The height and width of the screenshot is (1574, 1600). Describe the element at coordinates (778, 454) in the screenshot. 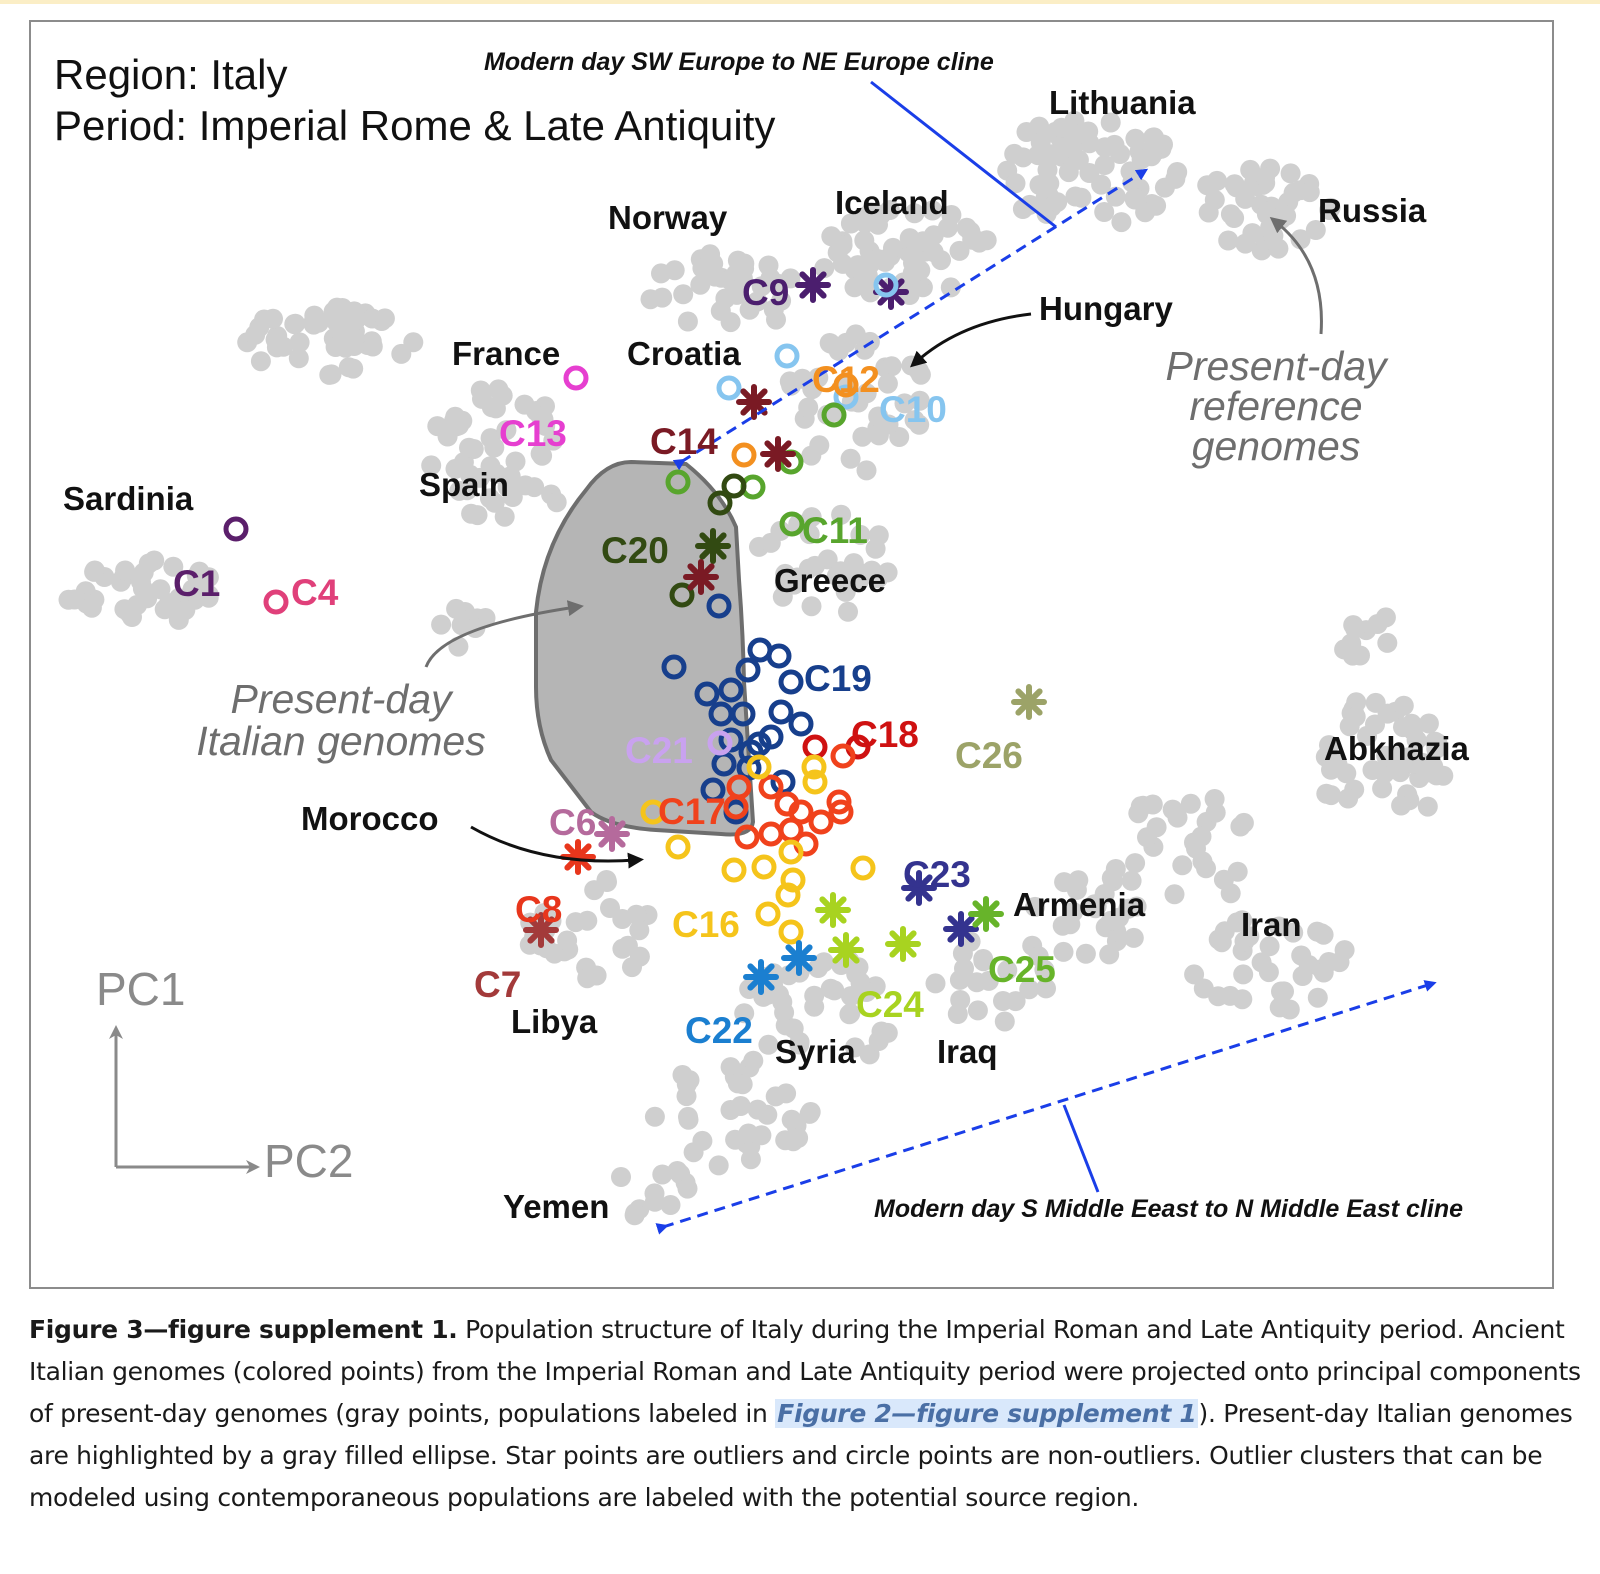

I see `cluster-outlier-c14` at that location.